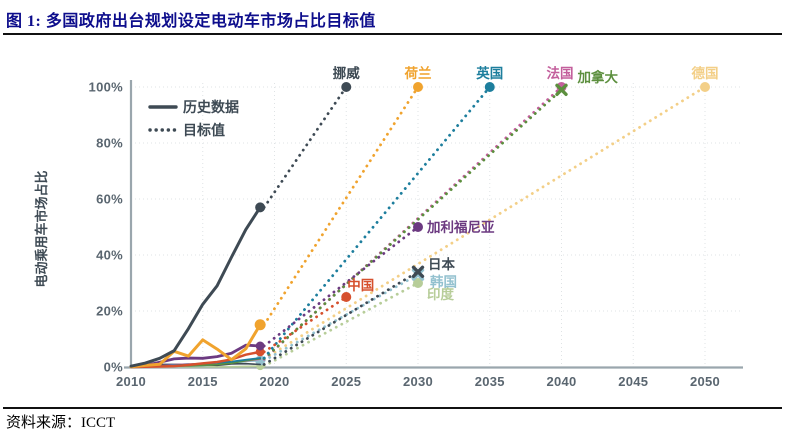 The width and height of the screenshot is (787, 444). I want to click on series-label-2: 韩国, so click(443, 282).